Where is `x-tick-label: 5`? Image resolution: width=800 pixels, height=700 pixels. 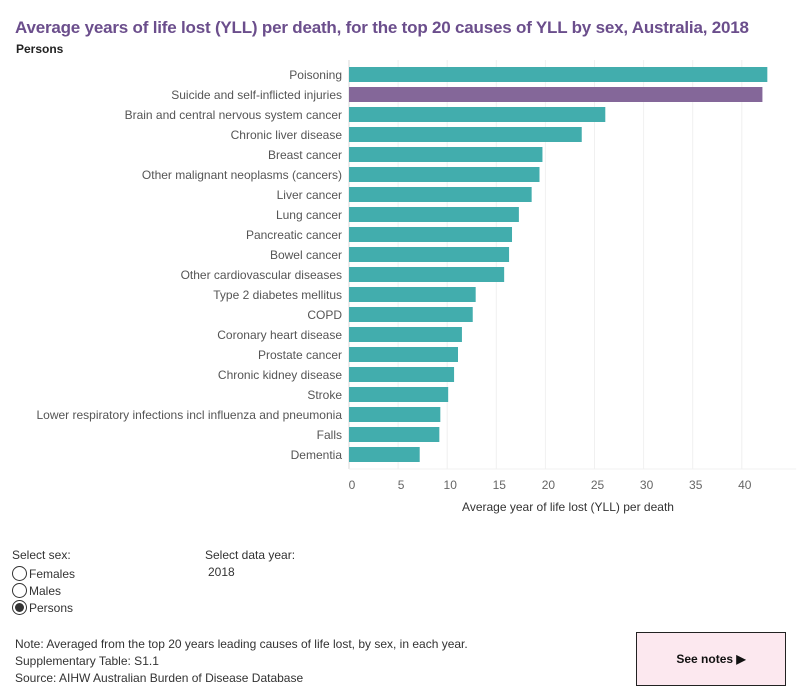
x-tick-label: 5 is located at coordinates (401, 485).